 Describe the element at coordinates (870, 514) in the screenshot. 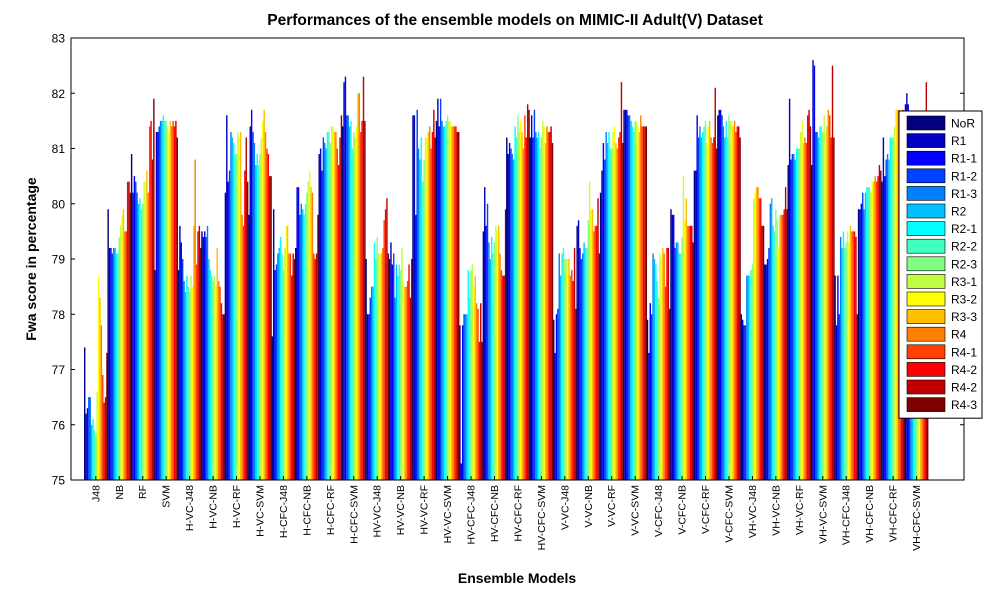

I see `x-tick-label: VH-CFC-NB` at that location.